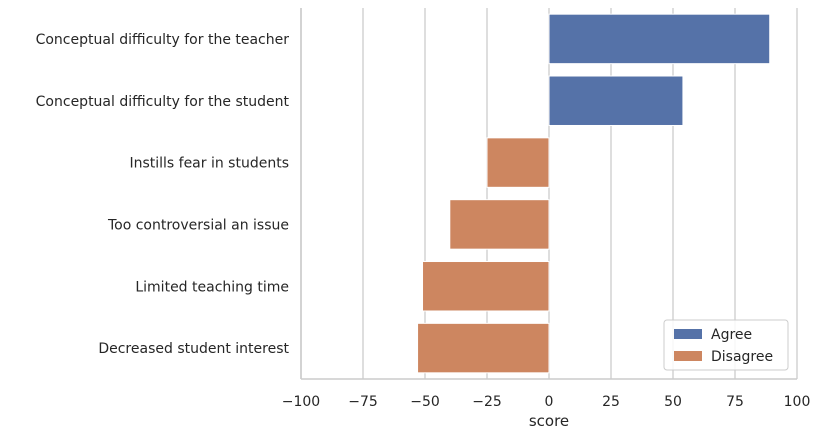  What do you see at coordinates (549, 402) in the screenshot?
I see `x-tick-label: 0` at bounding box center [549, 402].